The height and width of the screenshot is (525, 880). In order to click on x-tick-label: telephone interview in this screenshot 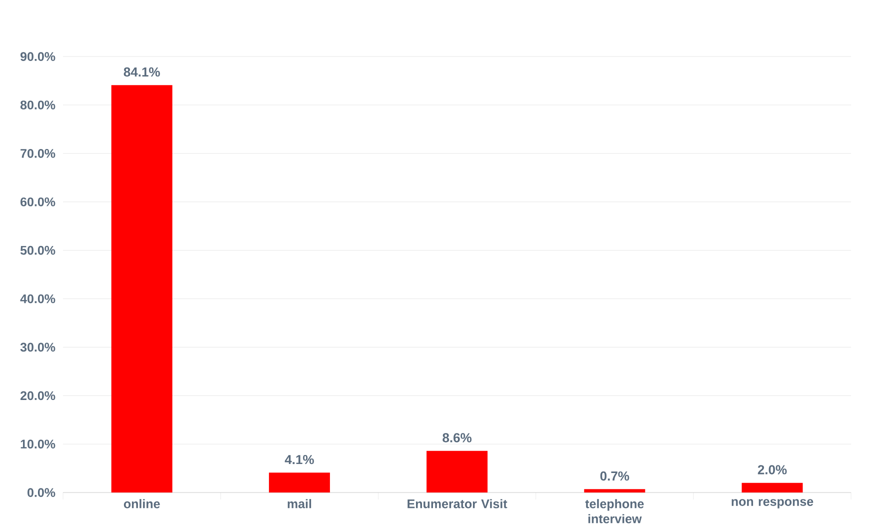, I will do `click(614, 511)`.